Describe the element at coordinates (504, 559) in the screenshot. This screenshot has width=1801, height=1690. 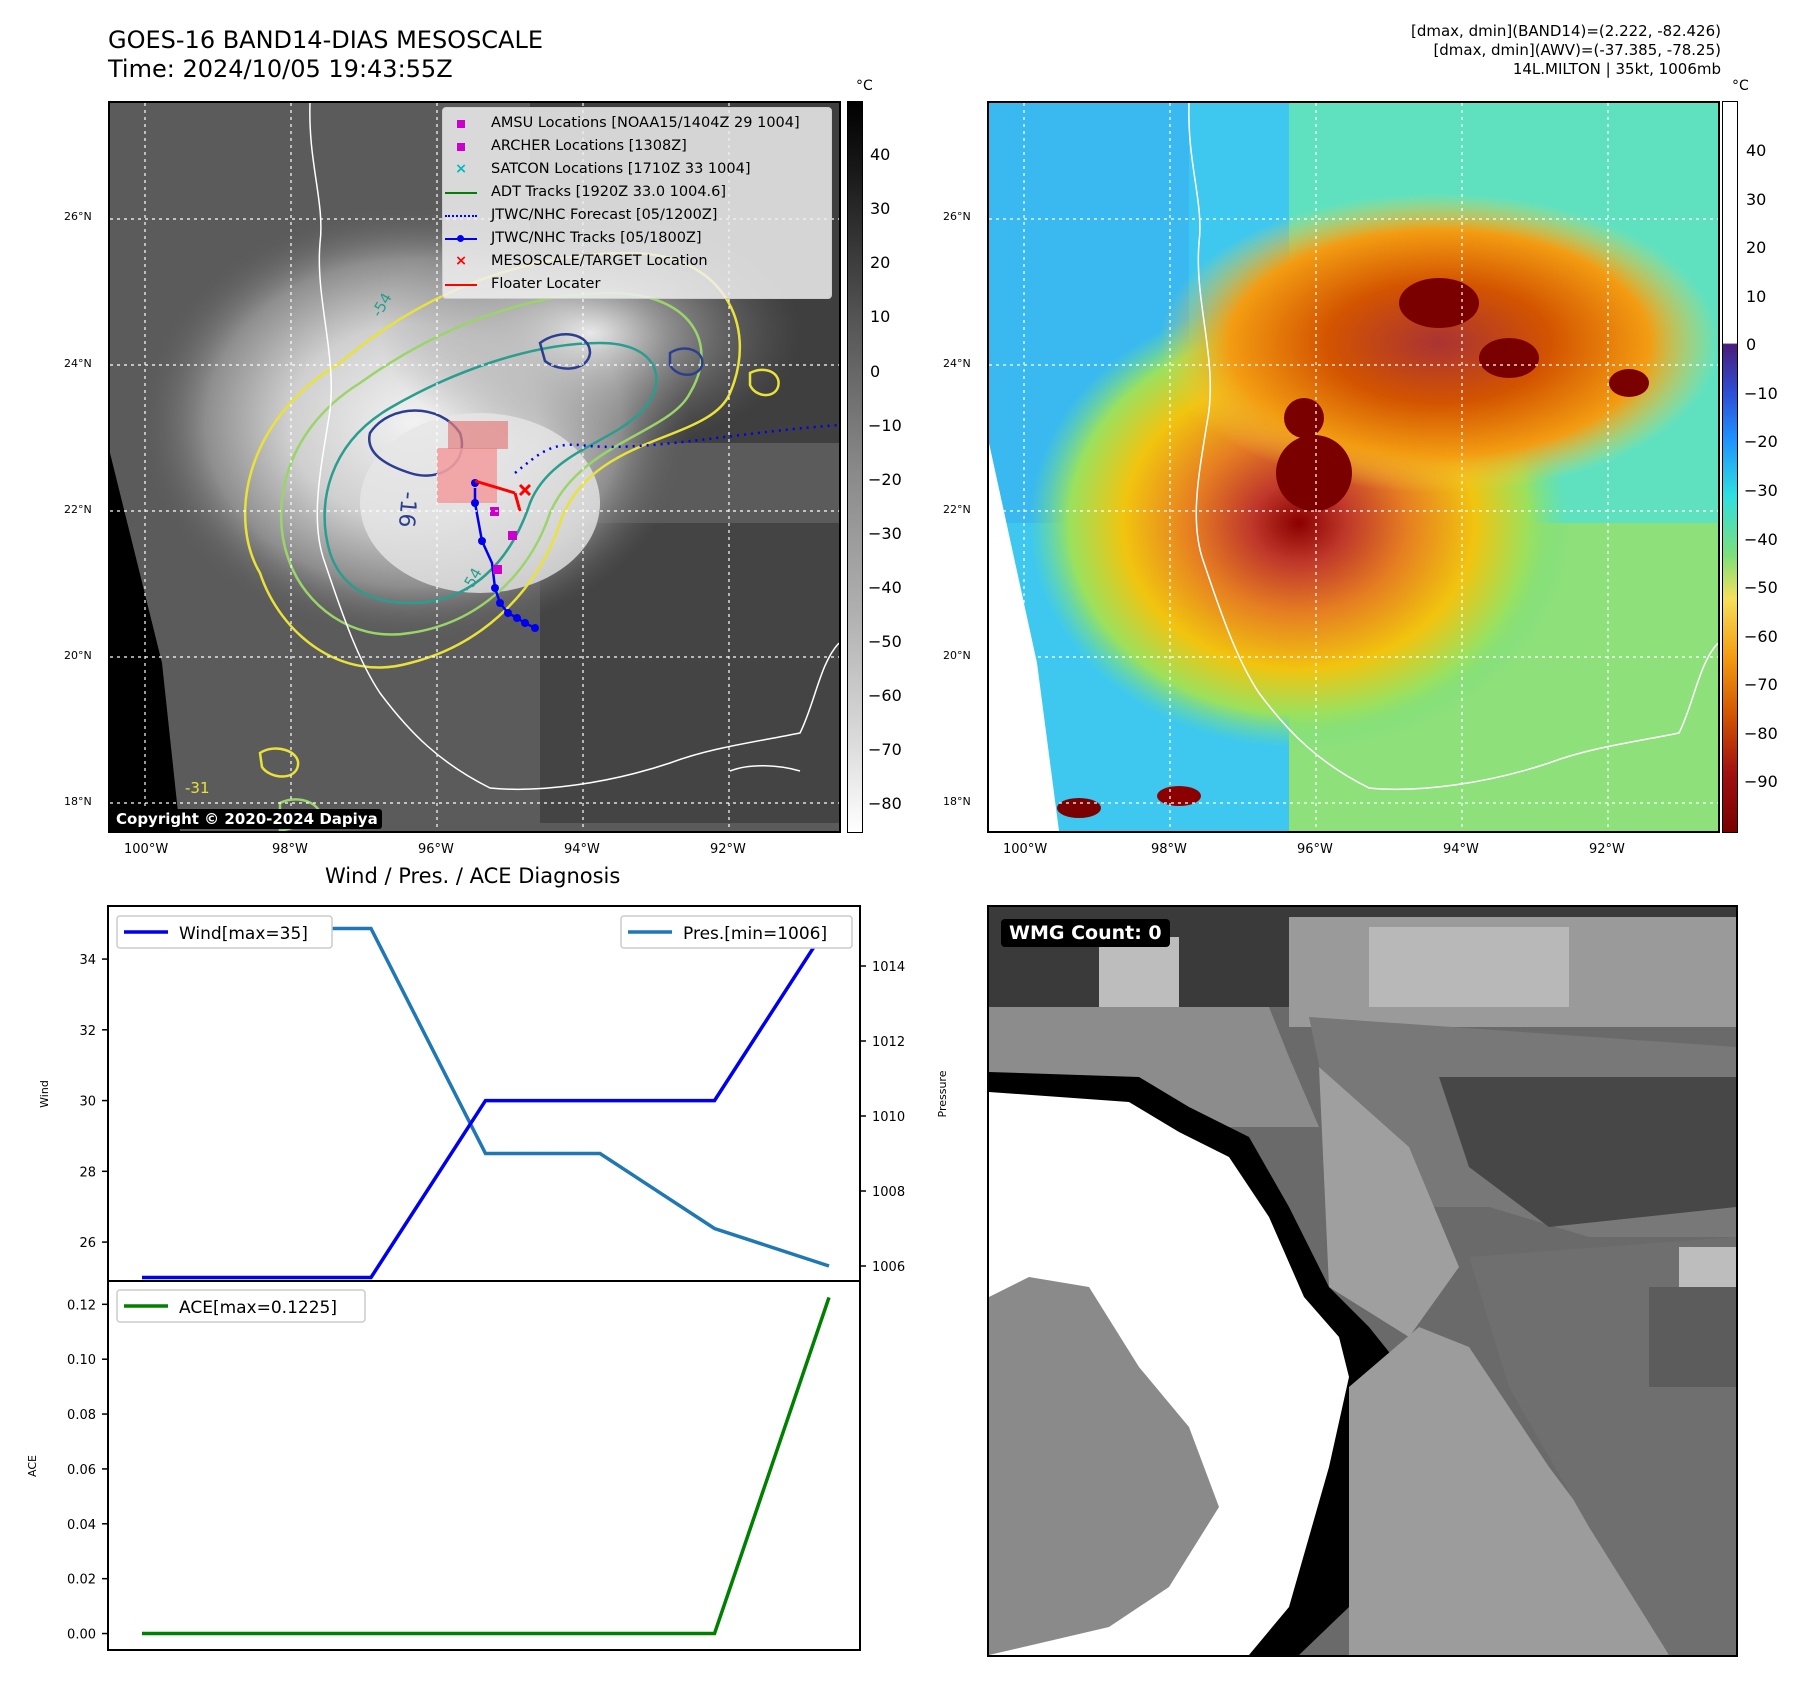
I see `best-track` at that location.